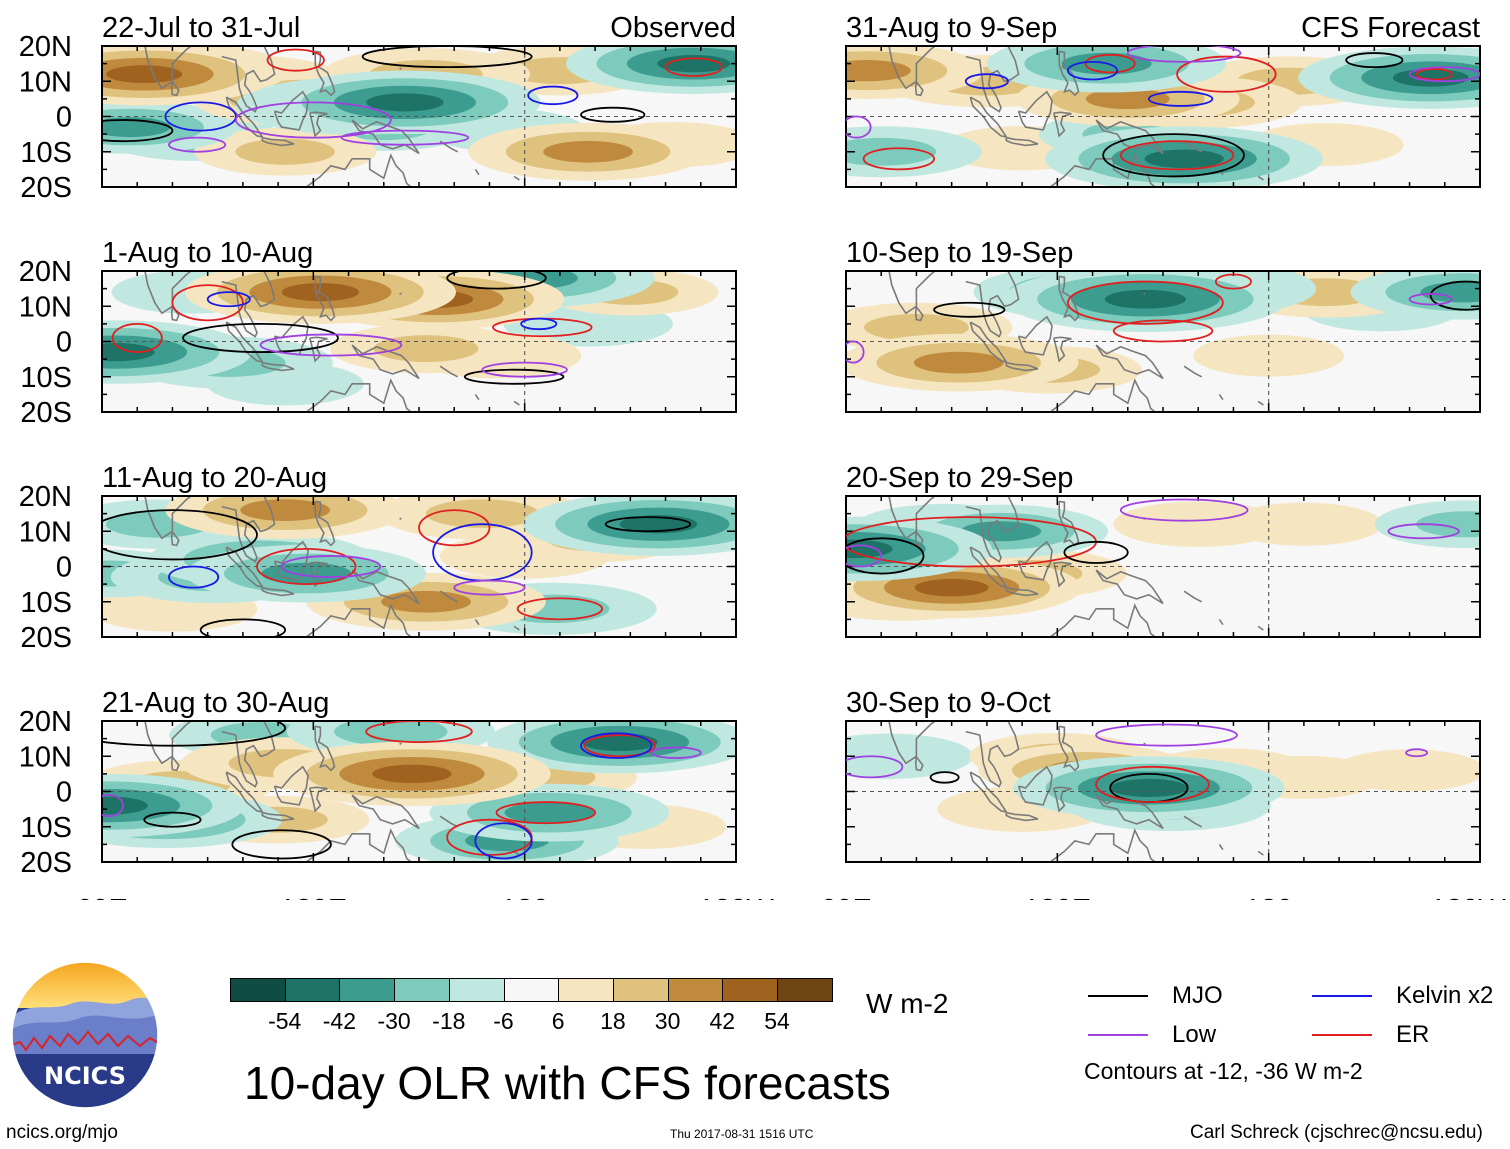 This screenshot has width=1510, height=1149. What do you see at coordinates (959, 253) in the screenshot?
I see `panel-period-label: 10-Sep to 19-Sep` at bounding box center [959, 253].